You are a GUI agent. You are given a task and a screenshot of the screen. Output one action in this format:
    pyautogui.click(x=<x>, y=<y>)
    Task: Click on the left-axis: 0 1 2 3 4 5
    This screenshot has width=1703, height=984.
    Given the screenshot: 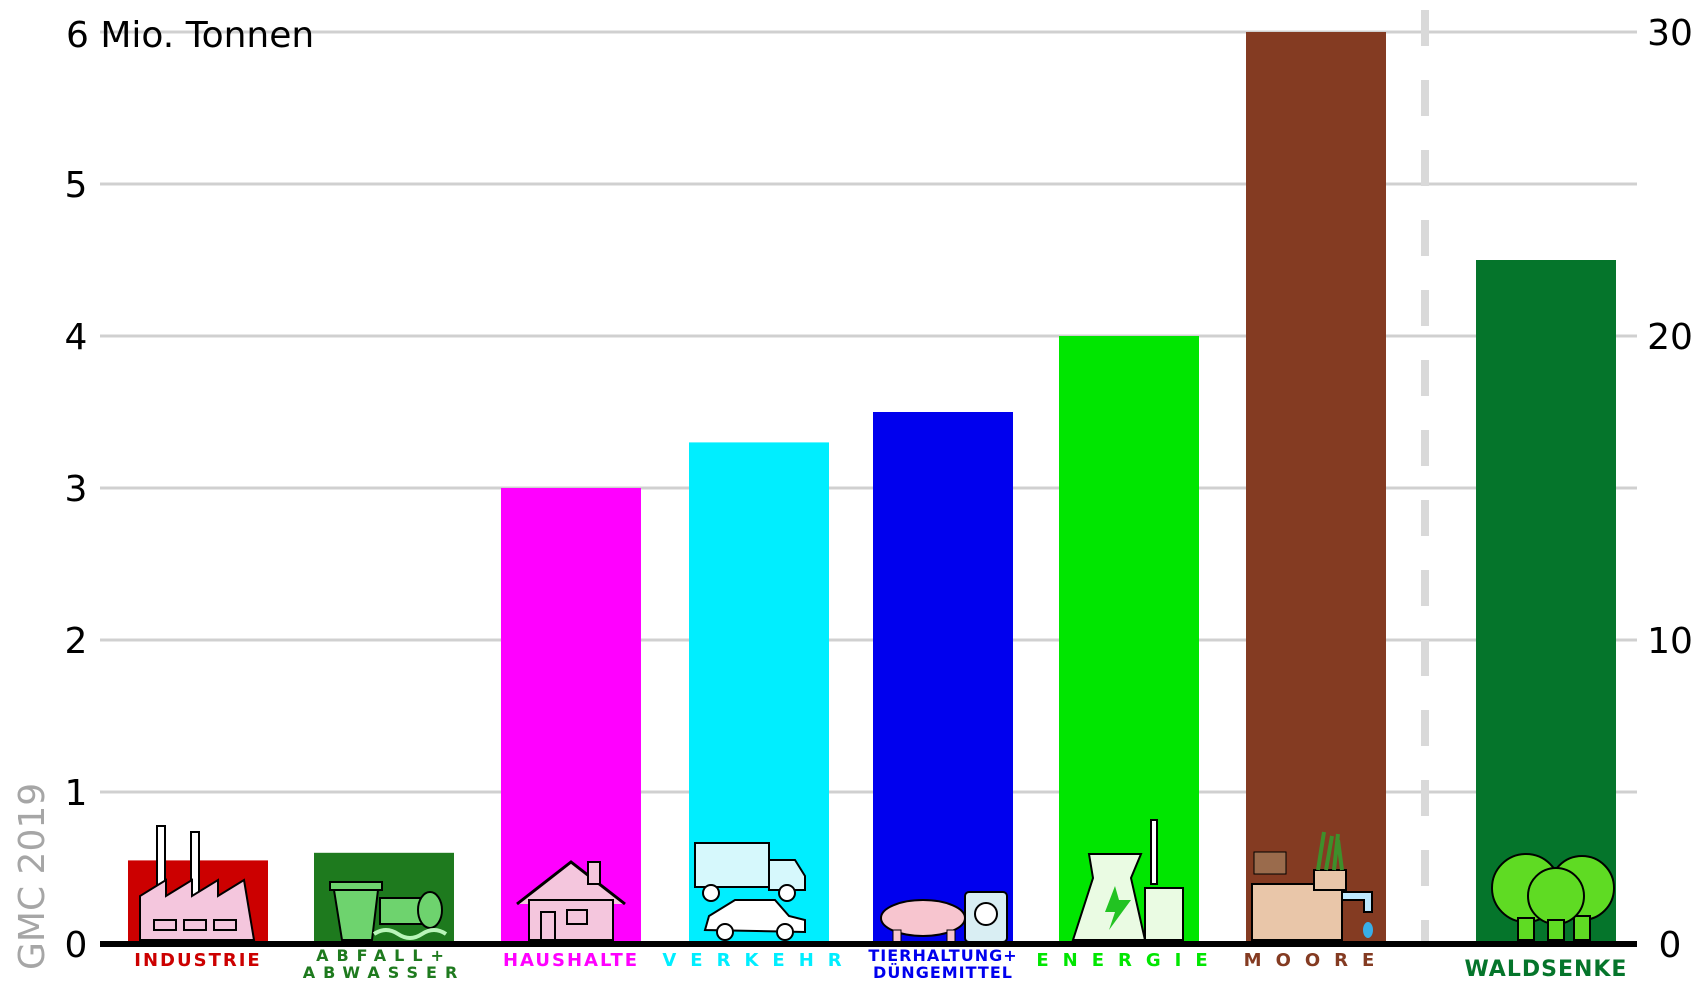 What is the action you would take?
    pyautogui.click(x=76, y=565)
    